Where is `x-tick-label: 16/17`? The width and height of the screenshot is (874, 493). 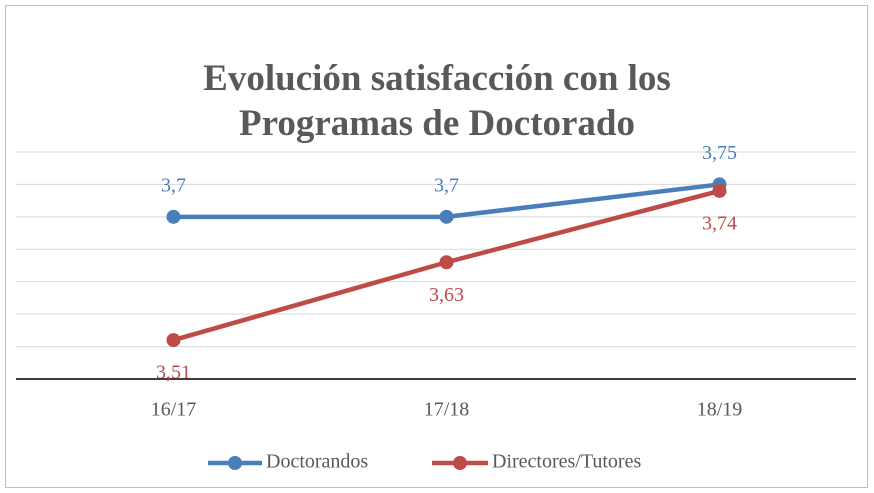
x-tick-label: 16/17 is located at coordinates (174, 410).